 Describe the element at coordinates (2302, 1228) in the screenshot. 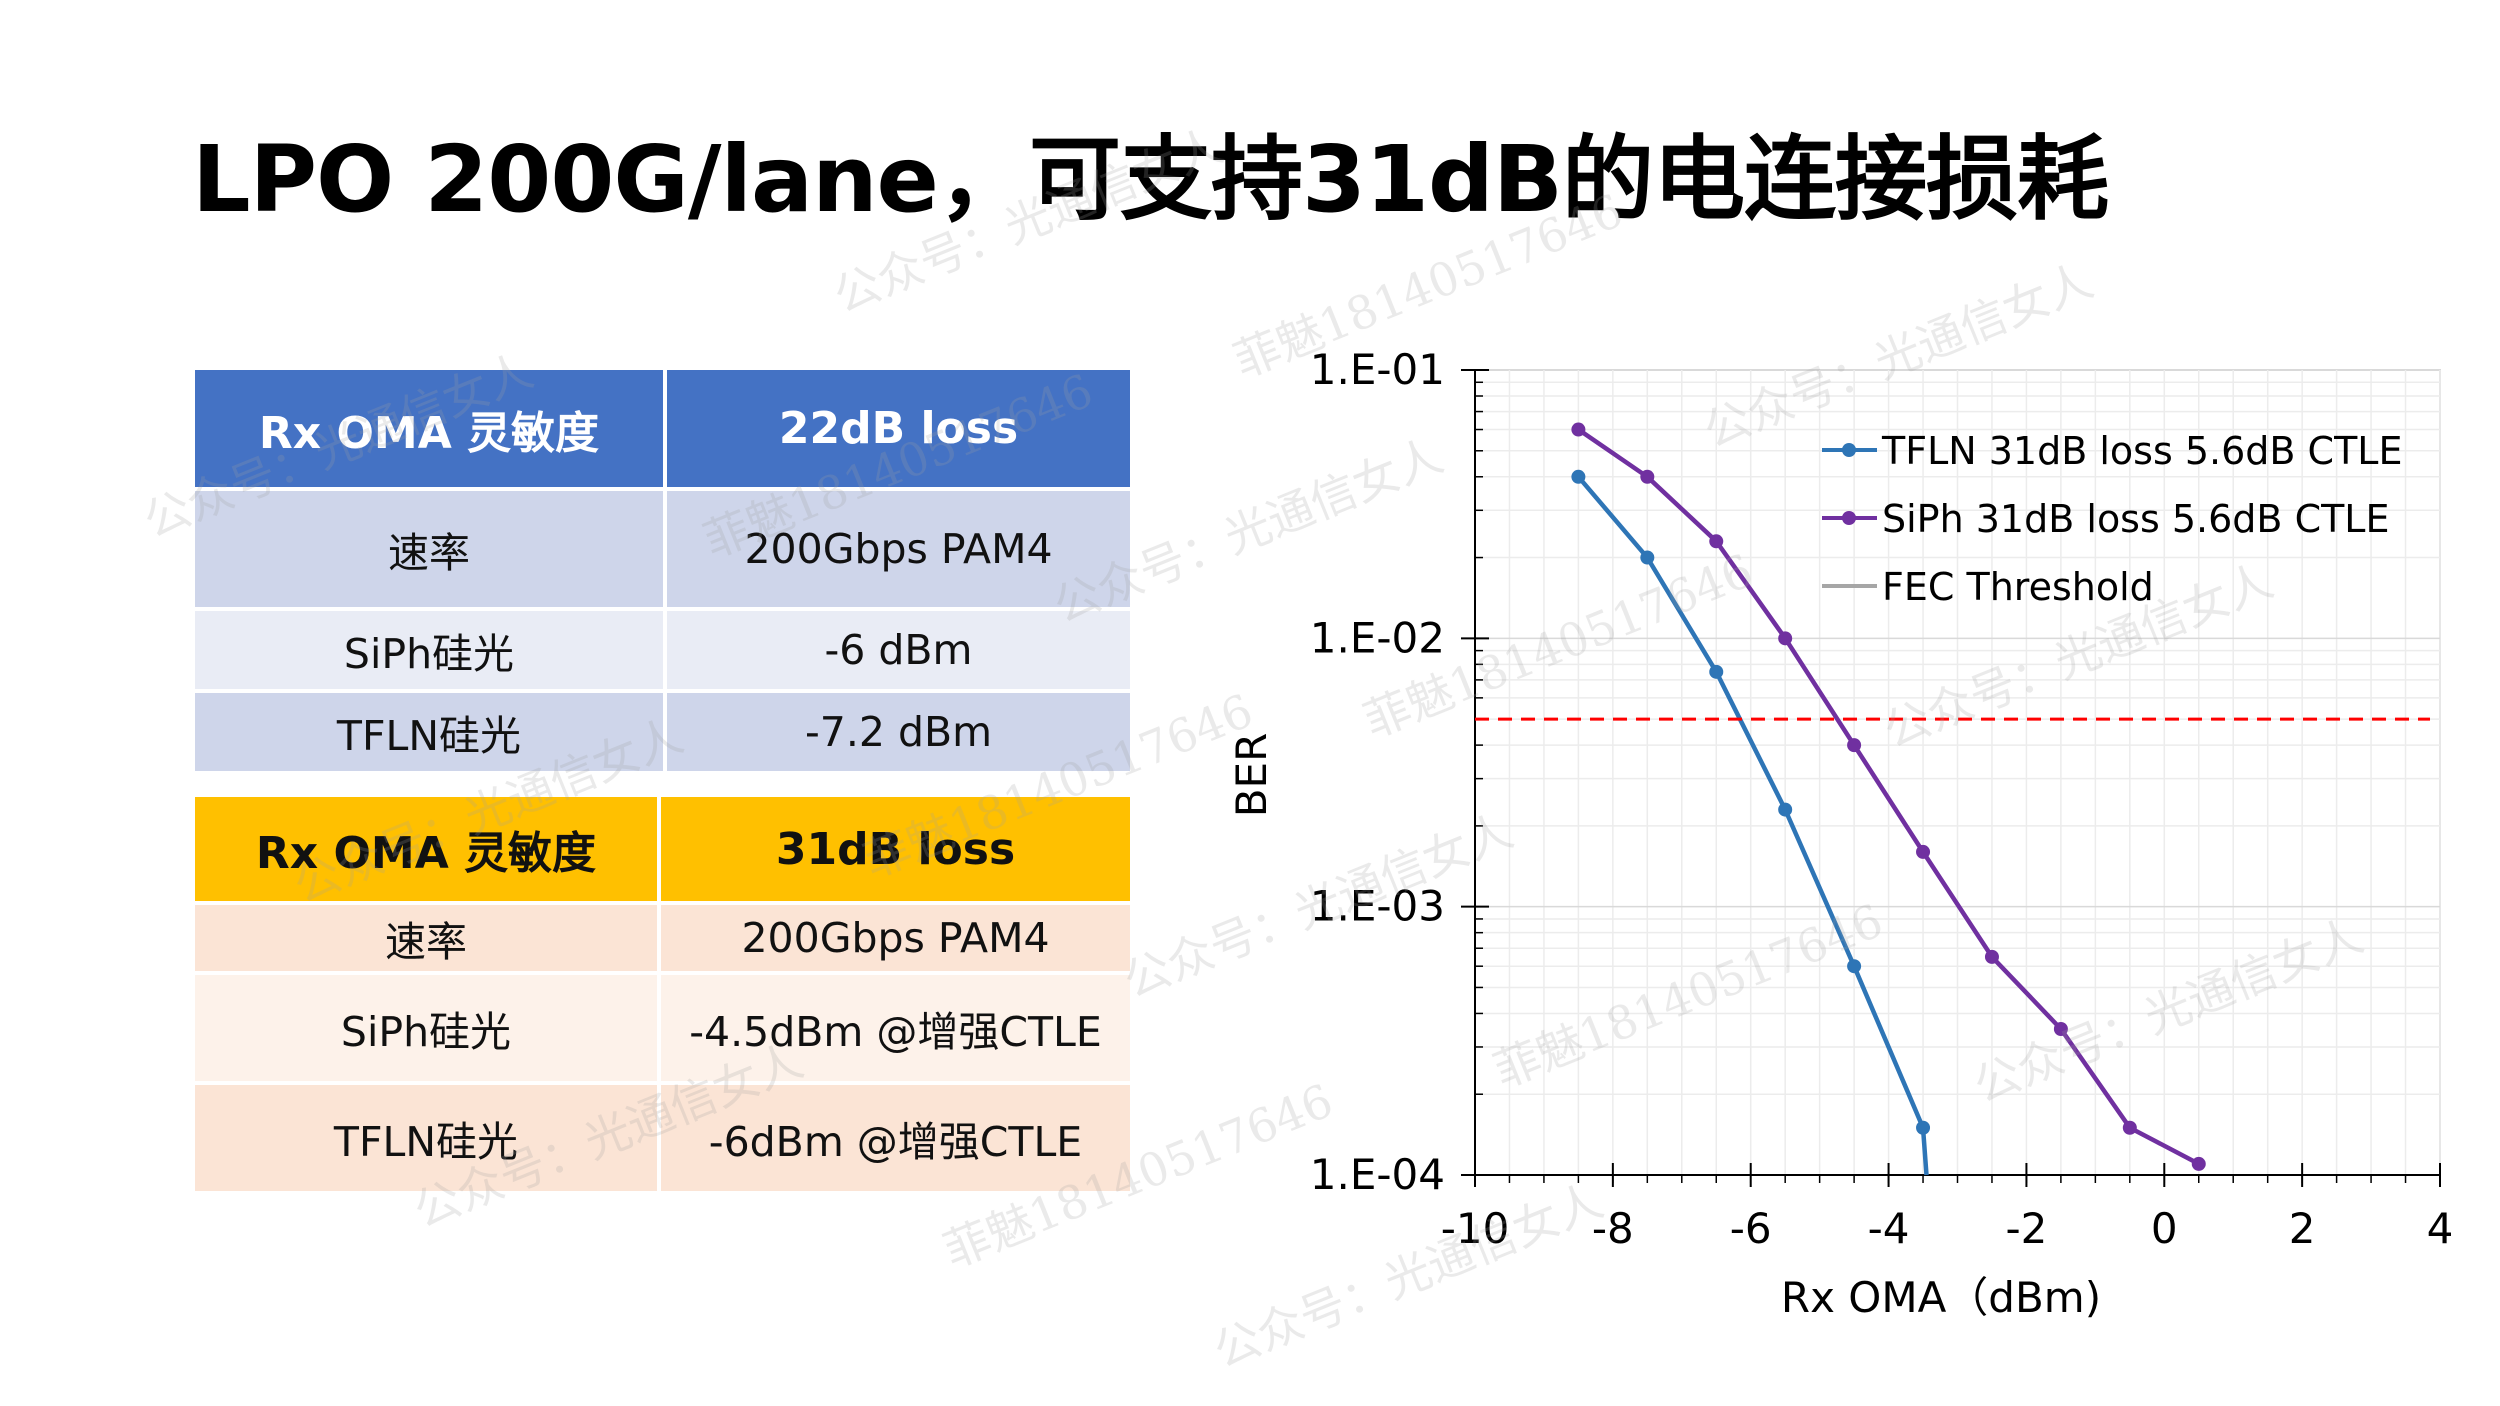

I see `x-tick-label: 2` at that location.